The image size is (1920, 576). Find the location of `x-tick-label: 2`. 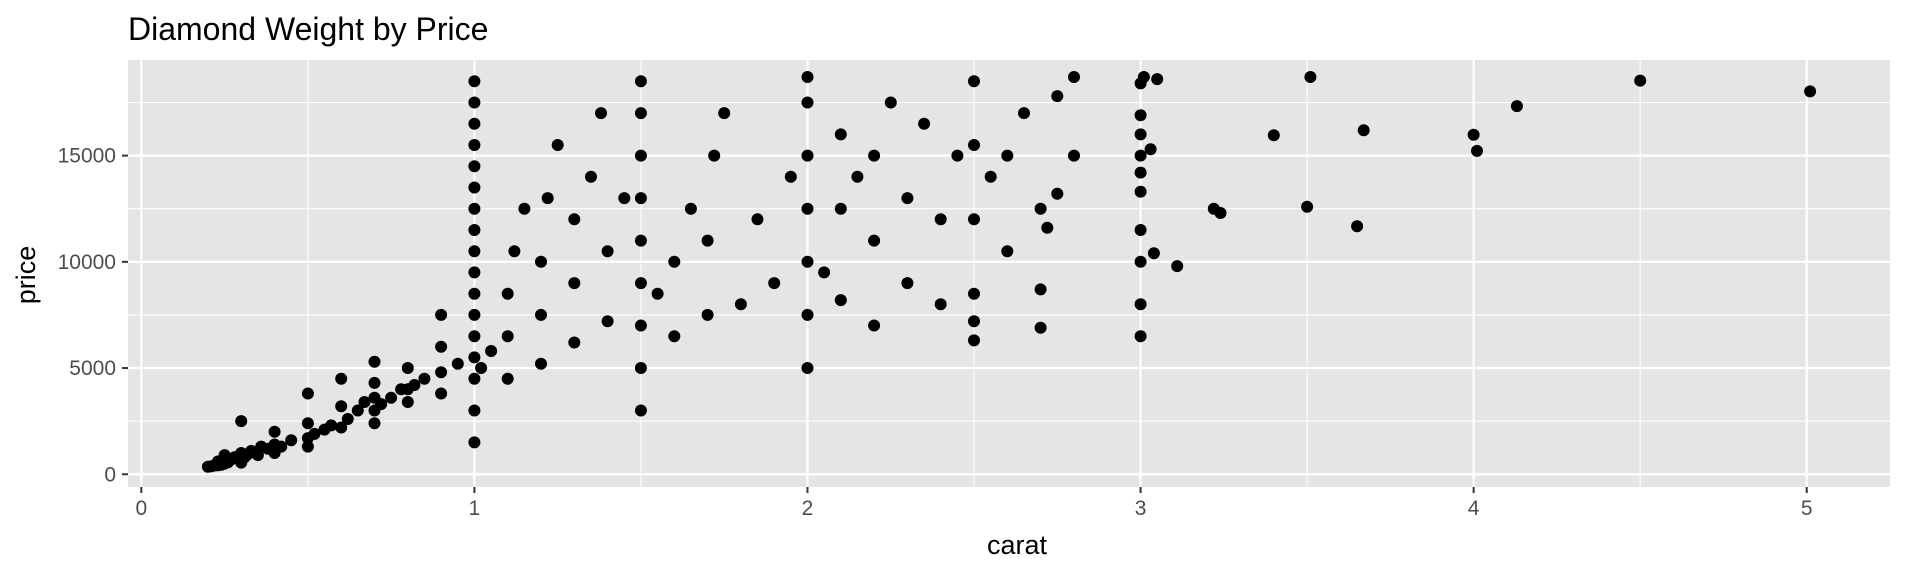

x-tick-label: 2 is located at coordinates (808, 508).